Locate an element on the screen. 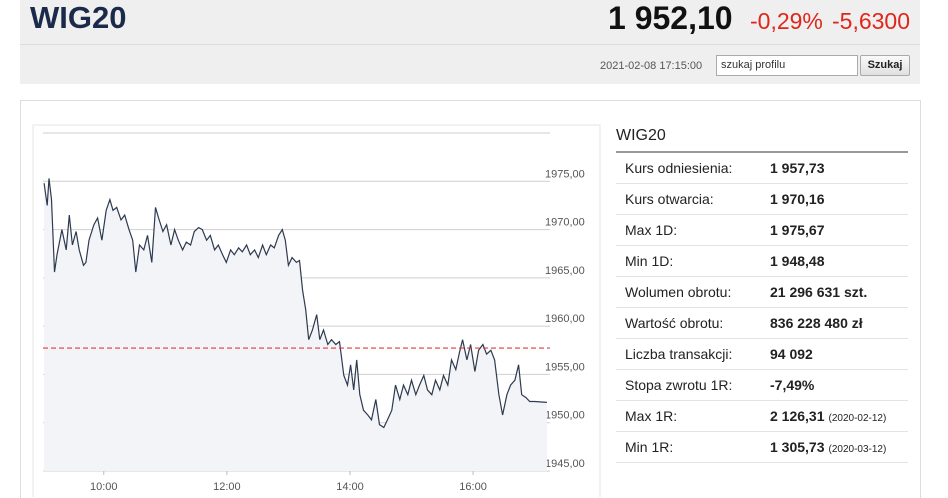 The width and height of the screenshot is (948, 498). stats-row: Kurs otwarcia: 1 970,16 is located at coordinates (762, 199).